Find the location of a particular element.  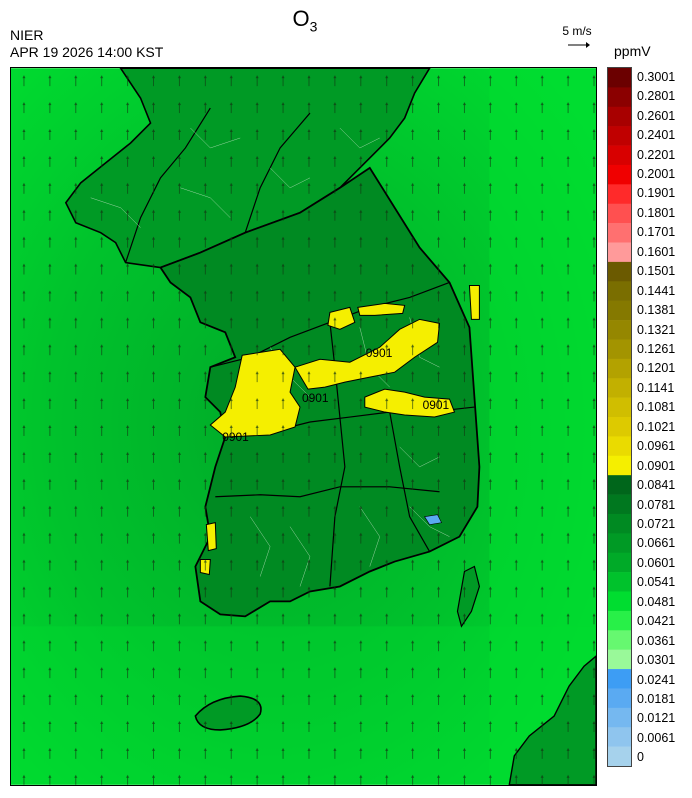

legend-label: 0.1141 is located at coordinates (656, 387).